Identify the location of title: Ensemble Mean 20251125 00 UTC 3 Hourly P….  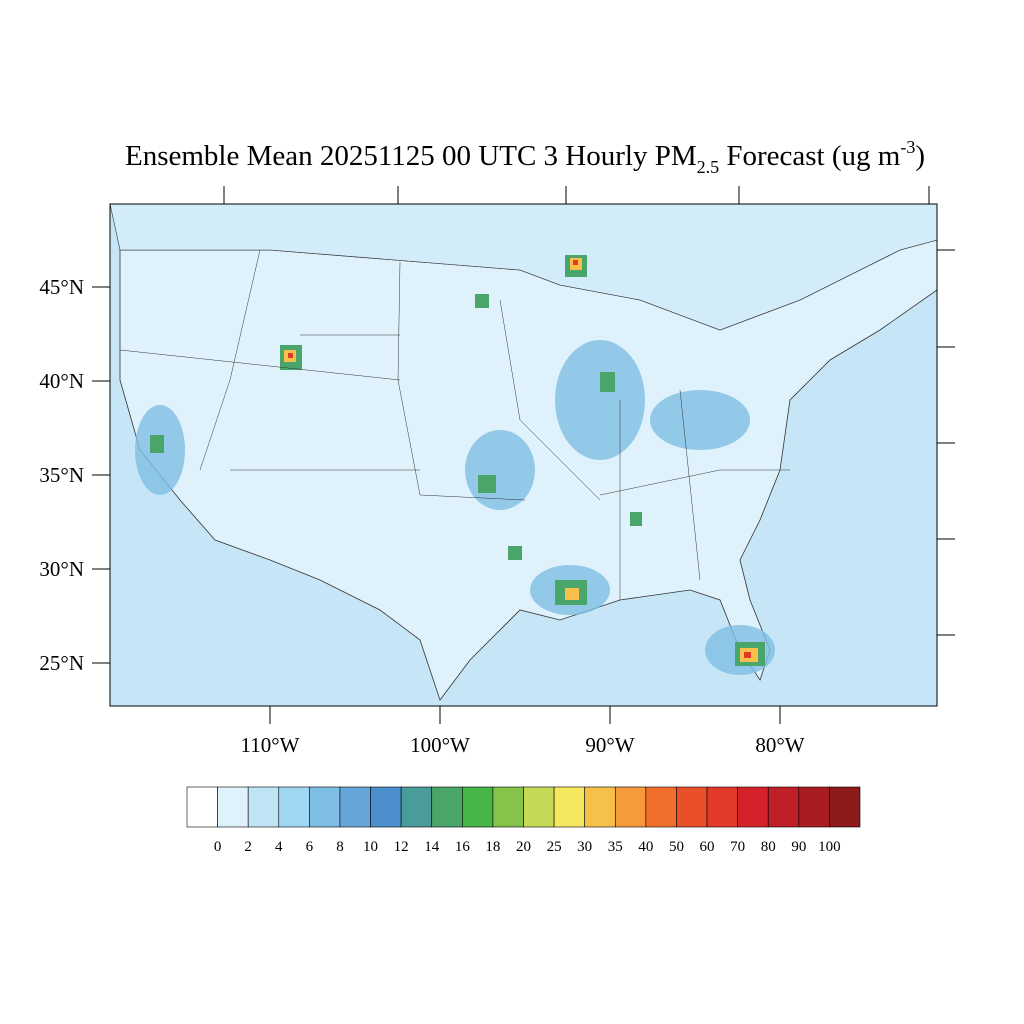
(525, 157).